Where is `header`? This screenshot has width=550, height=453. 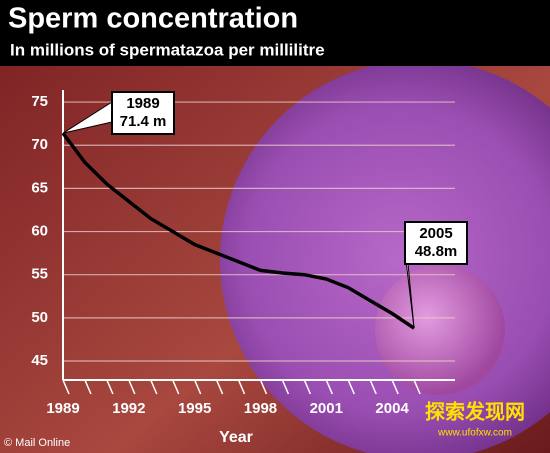 header is located at coordinates (275, 33).